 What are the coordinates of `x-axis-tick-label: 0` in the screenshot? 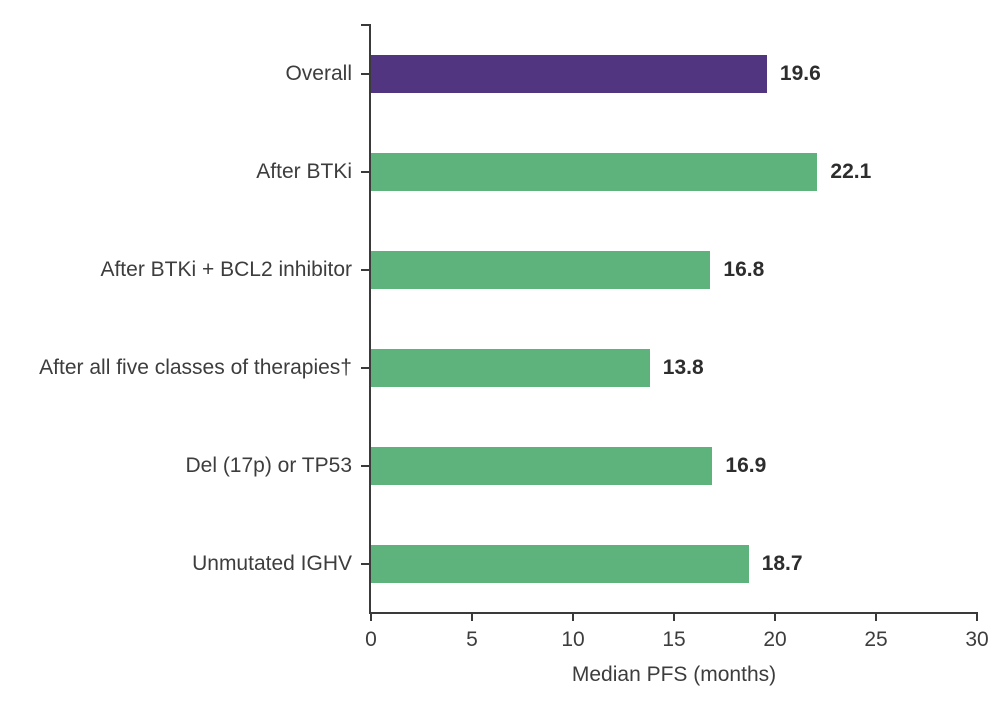 It's located at (371, 639).